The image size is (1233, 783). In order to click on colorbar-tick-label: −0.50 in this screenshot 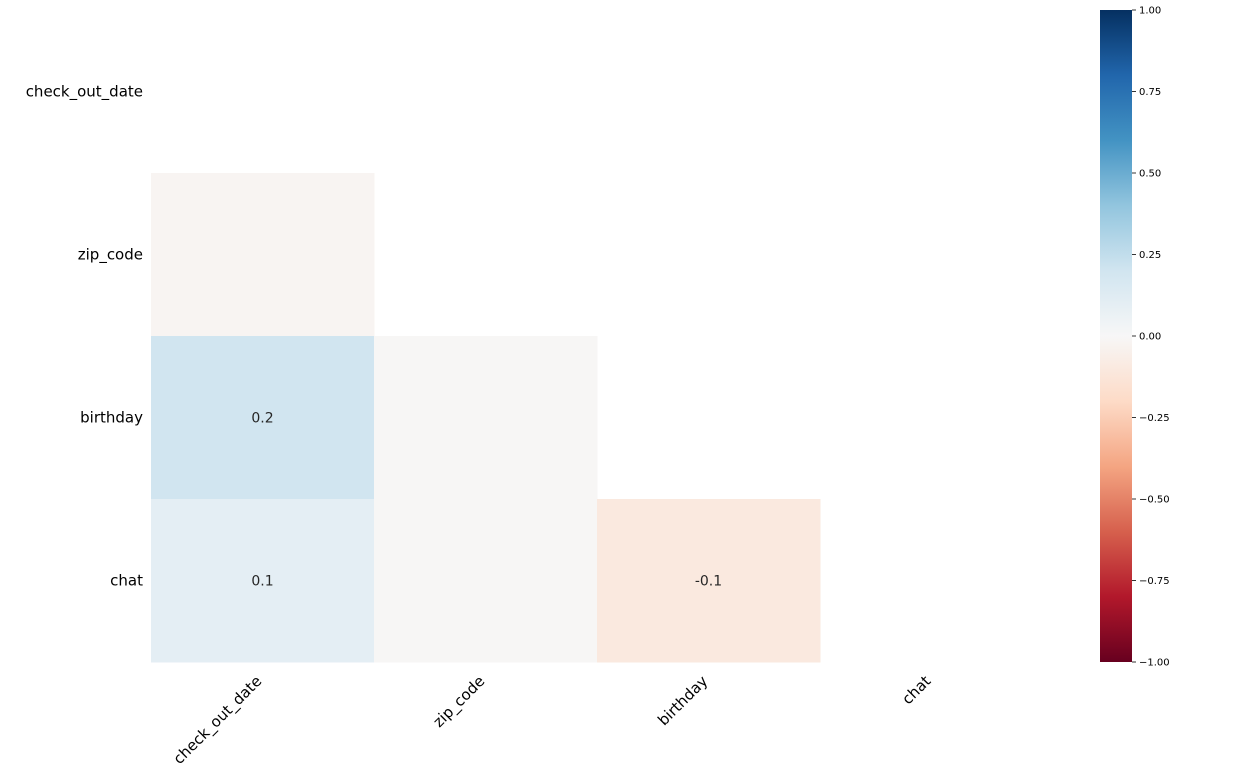, I will do `click(1154, 500)`.